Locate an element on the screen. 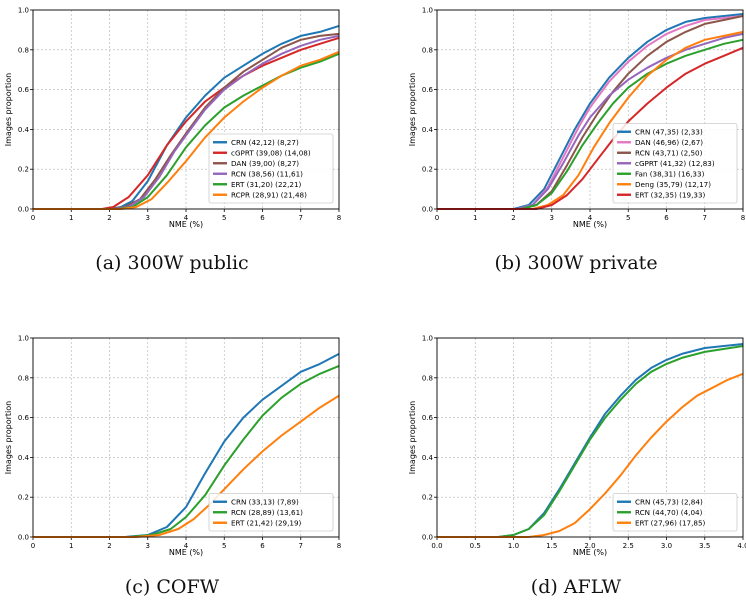 The image size is (746, 602). legend-label: RCN (43,71) (2,50) is located at coordinates (669, 152).